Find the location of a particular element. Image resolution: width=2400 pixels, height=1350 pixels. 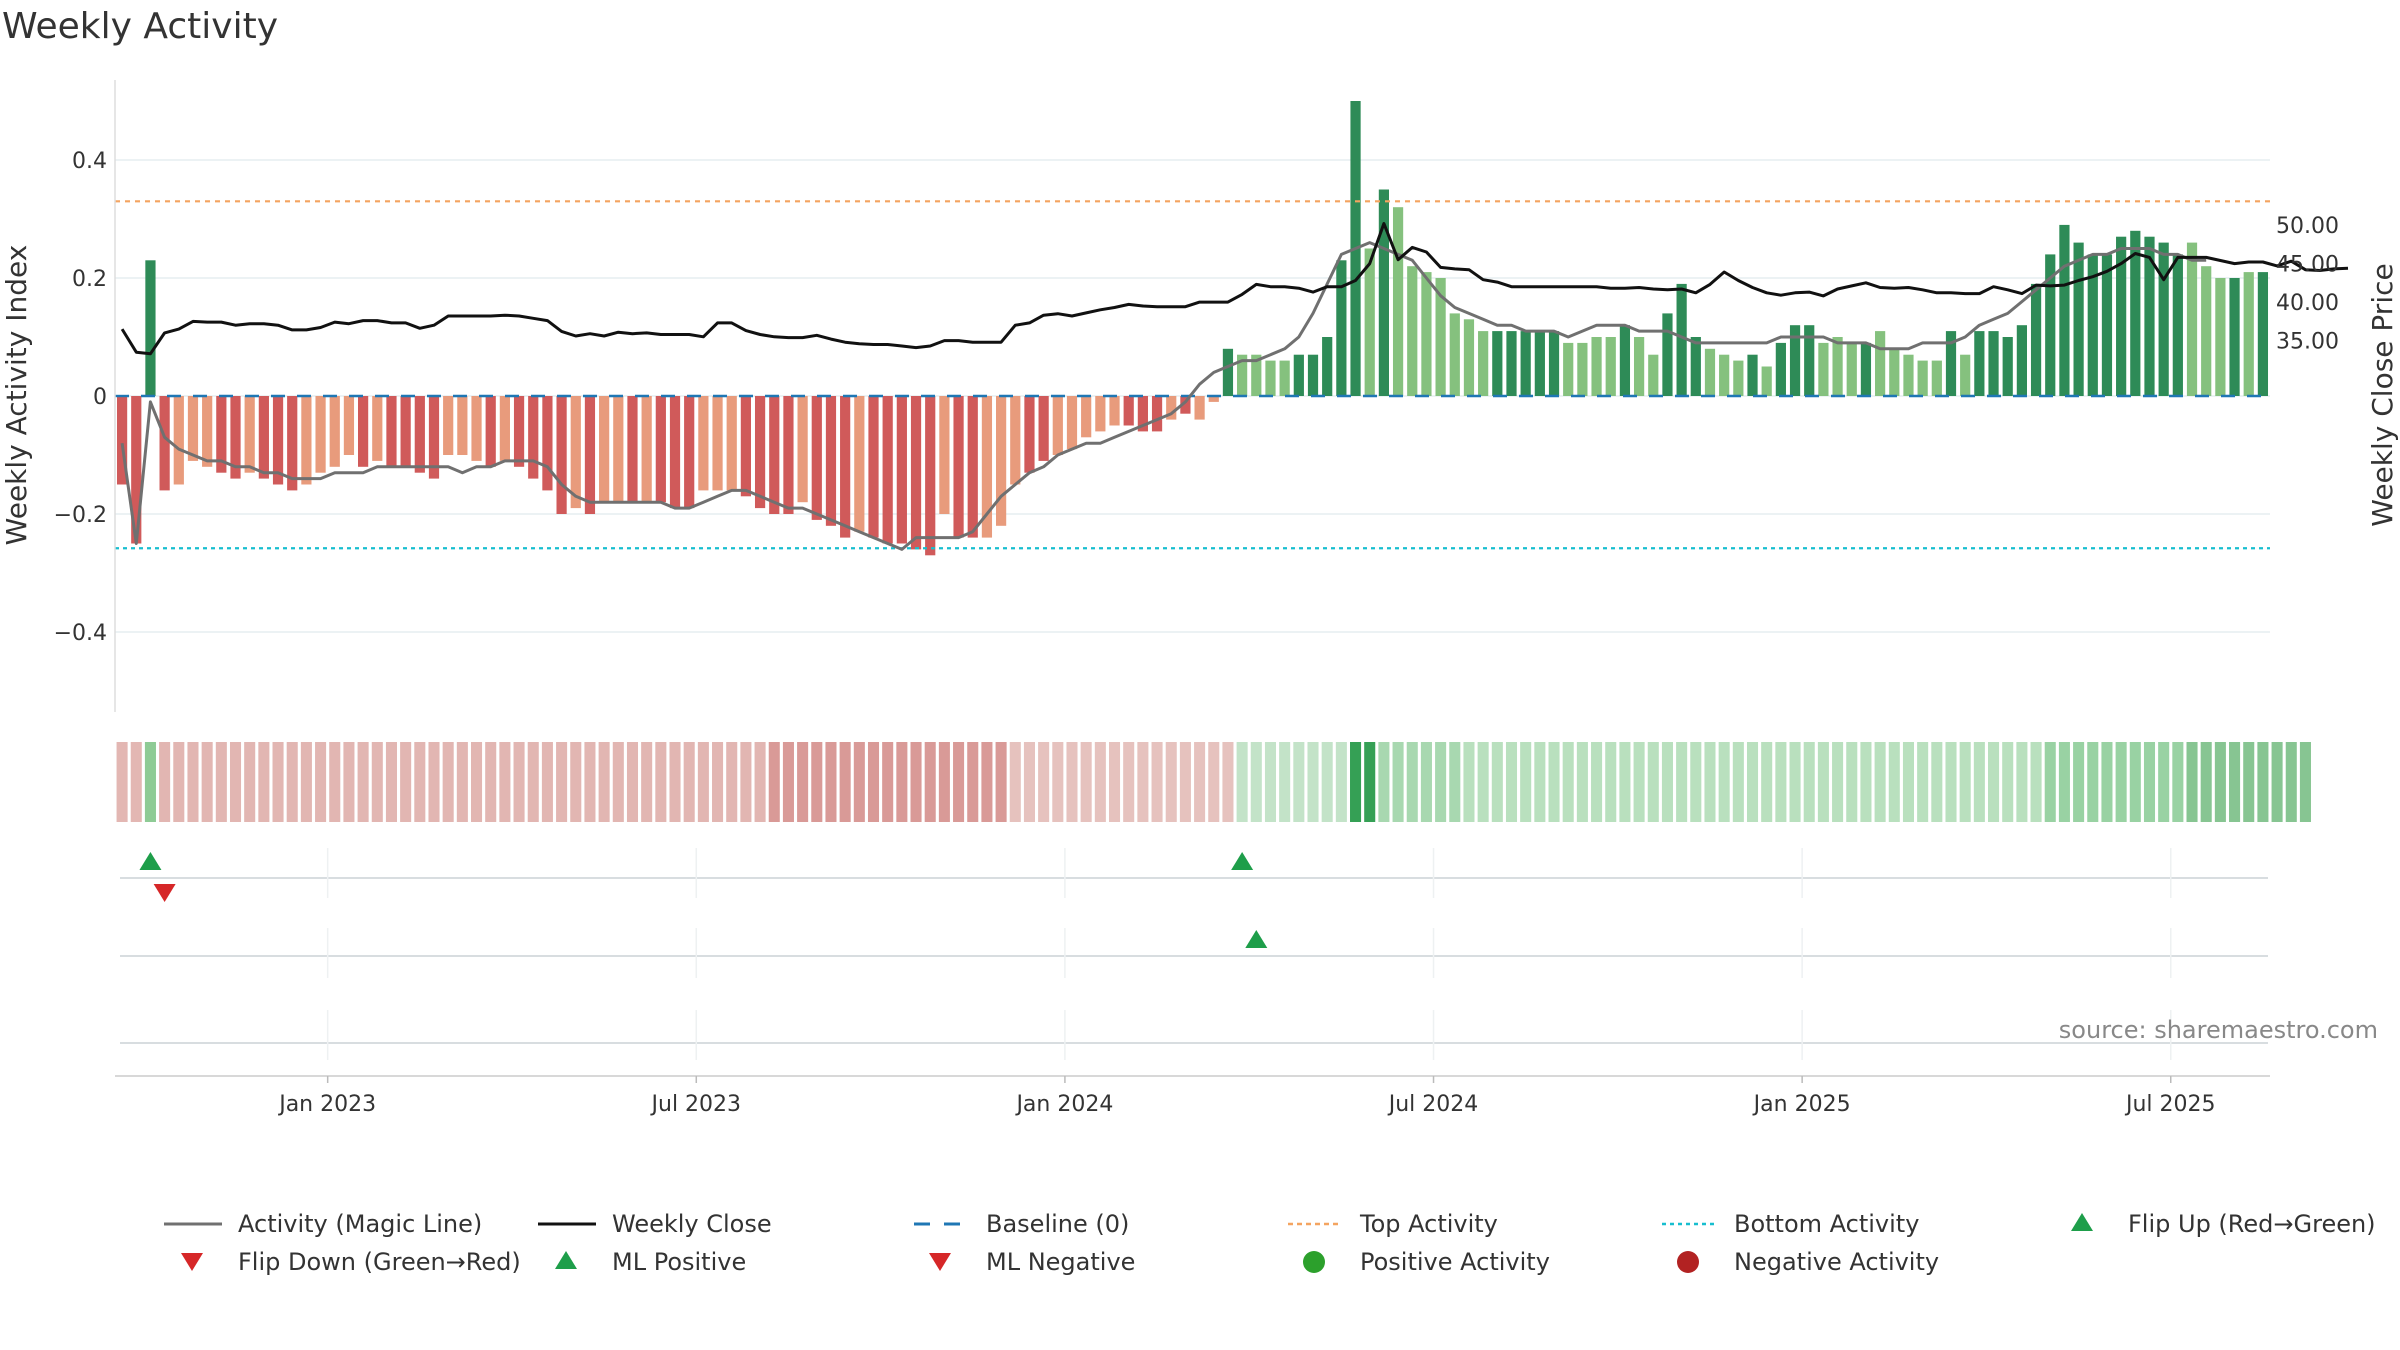

legend-label: Bottom Activity is located at coordinates (1826, 1224).